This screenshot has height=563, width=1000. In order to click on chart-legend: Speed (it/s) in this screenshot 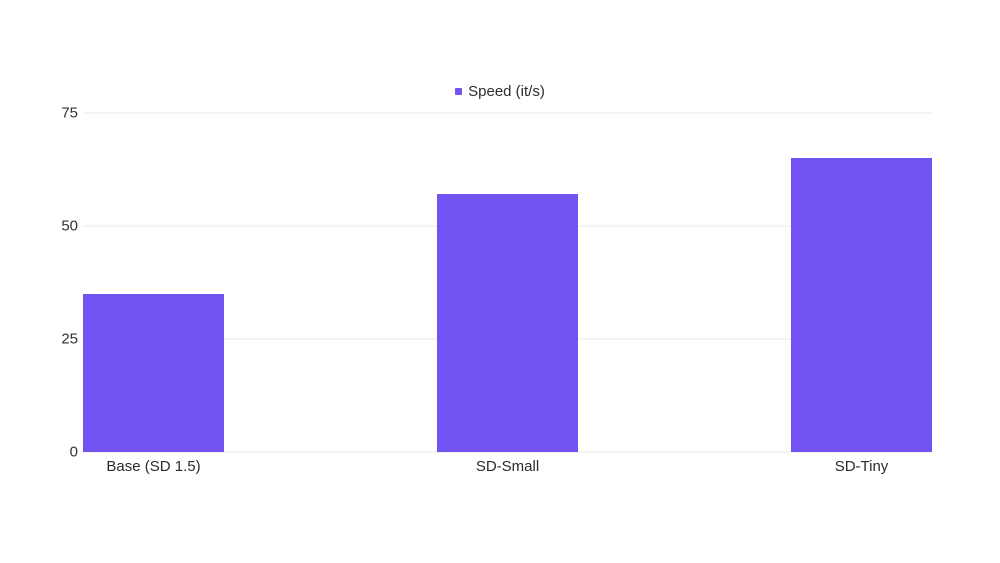, I will do `click(500, 91)`.